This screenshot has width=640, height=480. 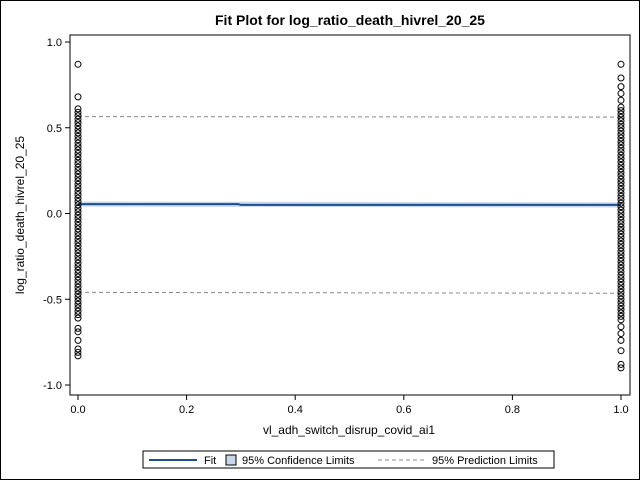 What do you see at coordinates (52, 386) in the screenshot?
I see `y-tick-label: -1.0` at bounding box center [52, 386].